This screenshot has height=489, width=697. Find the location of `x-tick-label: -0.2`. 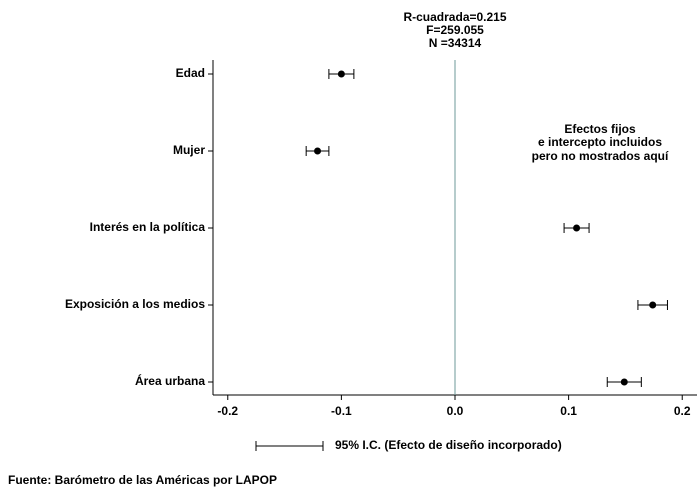

x-tick-label: -0.2 is located at coordinates (227, 411).